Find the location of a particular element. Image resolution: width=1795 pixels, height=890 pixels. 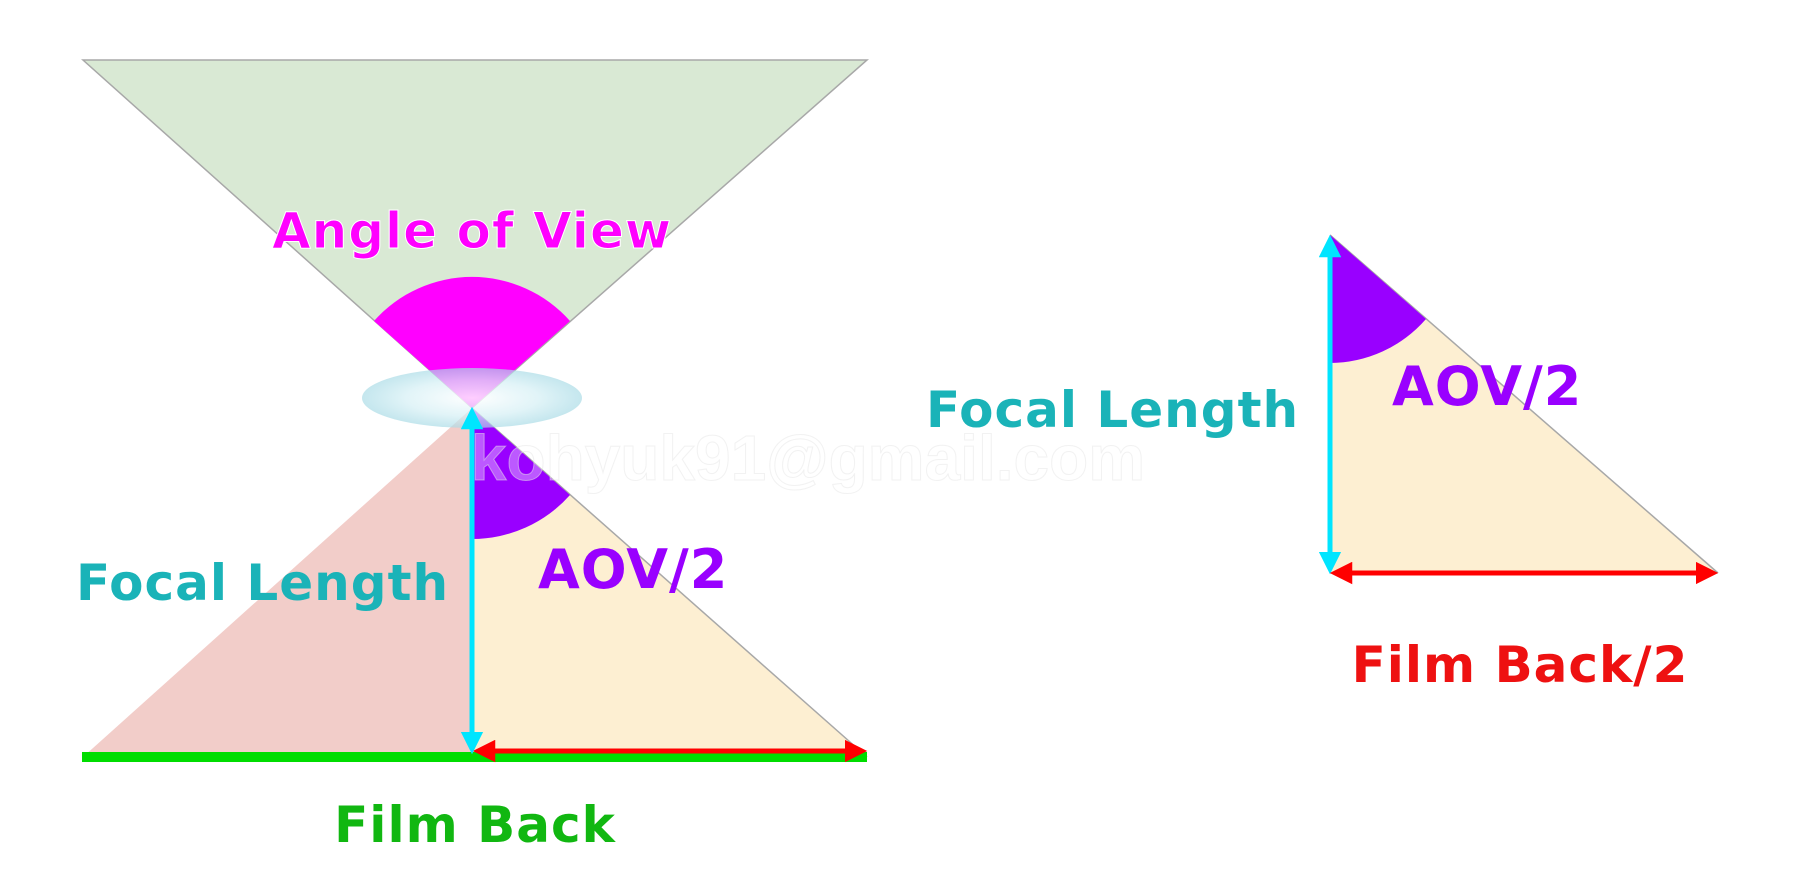

angle-of-view-label: Angle of View is located at coordinates (472, 231).